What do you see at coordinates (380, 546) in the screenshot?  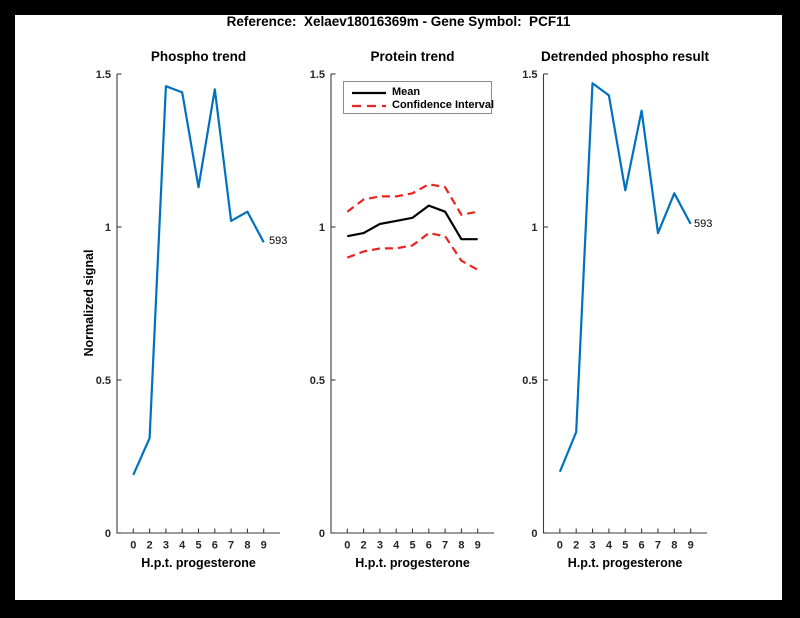 I see `subplot2-xtick-label: 3` at bounding box center [380, 546].